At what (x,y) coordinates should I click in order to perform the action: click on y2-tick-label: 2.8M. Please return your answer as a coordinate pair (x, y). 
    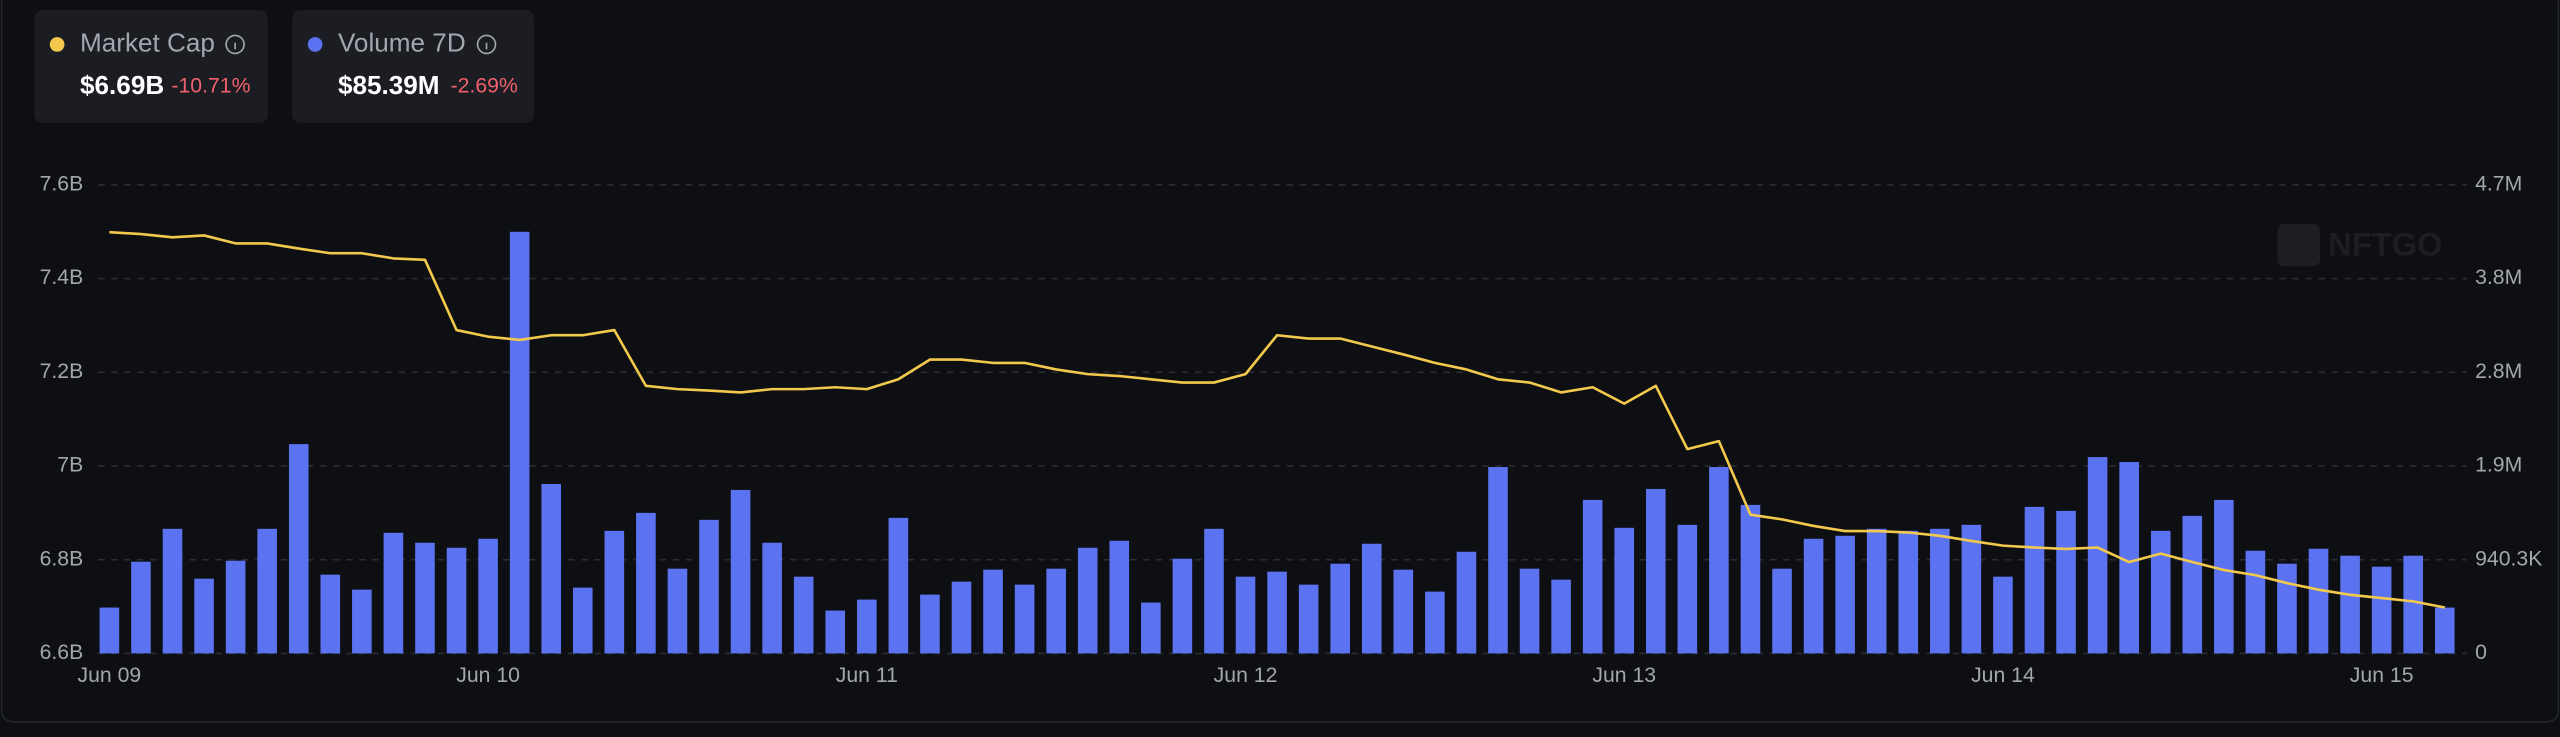
    Looking at the image, I should click on (2498, 371).